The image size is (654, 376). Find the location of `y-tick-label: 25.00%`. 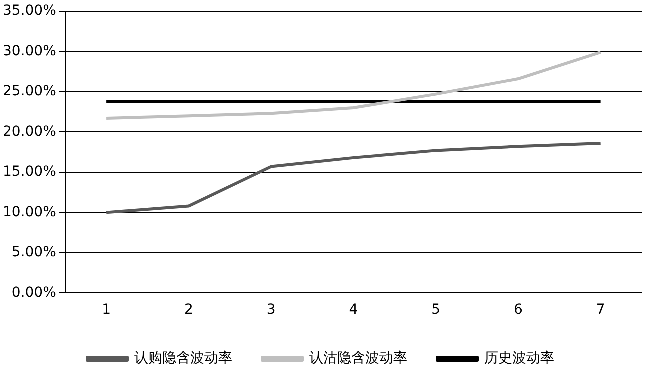

y-tick-label: 25.00% is located at coordinates (29, 92).